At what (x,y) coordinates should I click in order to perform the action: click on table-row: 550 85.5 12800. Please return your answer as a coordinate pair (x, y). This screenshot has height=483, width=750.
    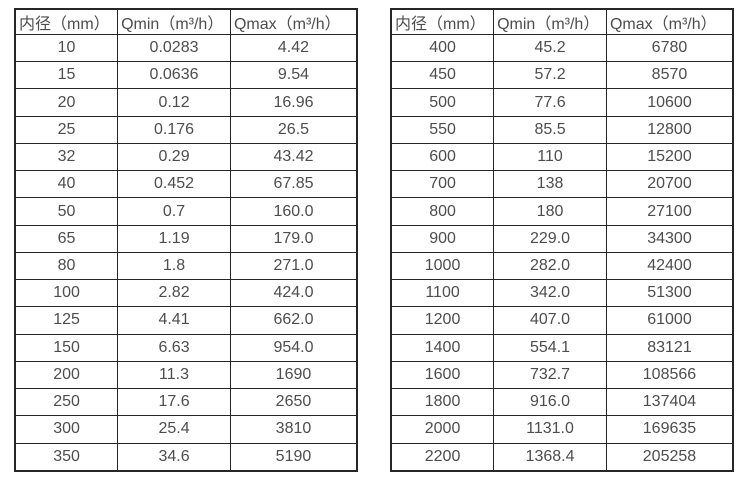
    Looking at the image, I should click on (562, 129).